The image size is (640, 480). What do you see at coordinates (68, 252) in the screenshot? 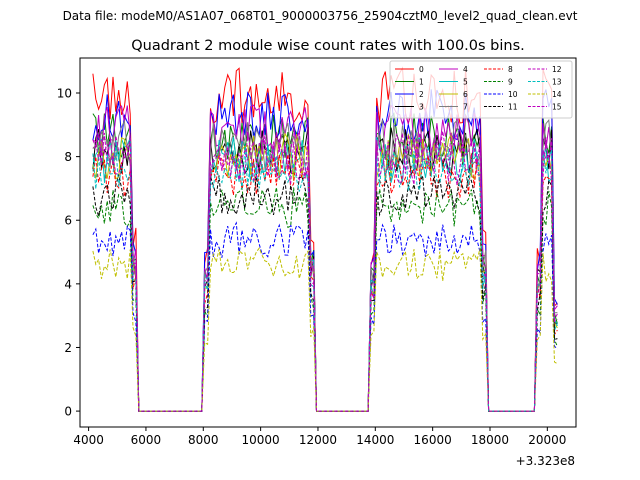
I see `y-axis: 0 2 4 6 8 10` at bounding box center [68, 252].